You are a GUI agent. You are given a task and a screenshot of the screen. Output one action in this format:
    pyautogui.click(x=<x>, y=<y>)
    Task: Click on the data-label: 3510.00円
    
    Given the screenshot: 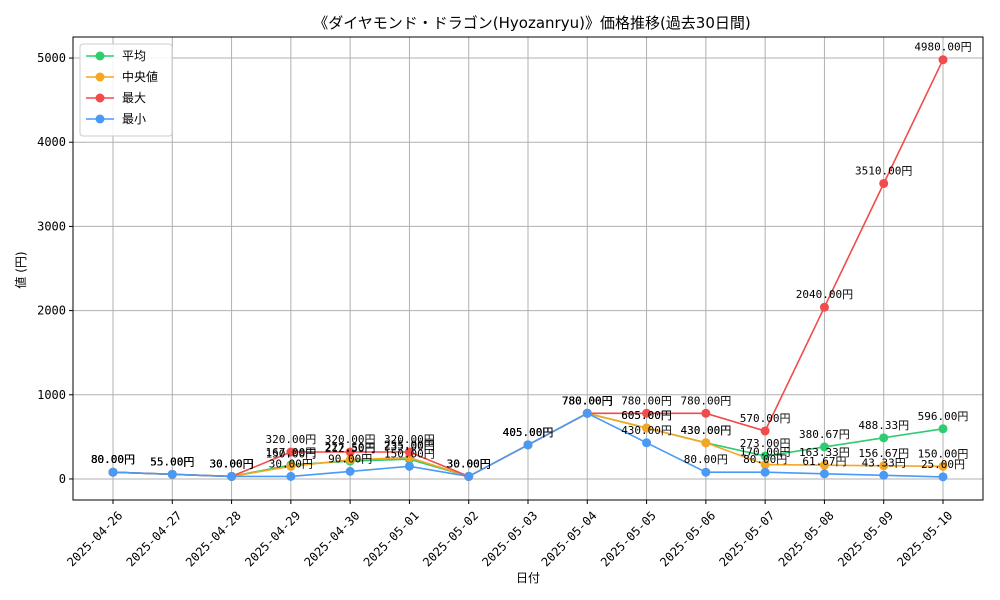 What is the action you would take?
    pyautogui.click(x=883, y=170)
    